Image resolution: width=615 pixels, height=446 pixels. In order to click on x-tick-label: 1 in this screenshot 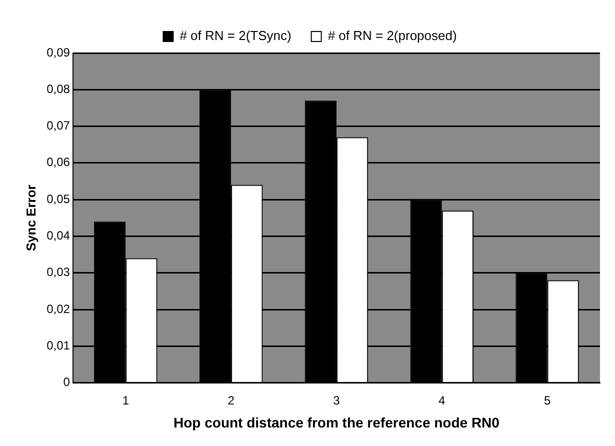, I will do `click(126, 400)`.